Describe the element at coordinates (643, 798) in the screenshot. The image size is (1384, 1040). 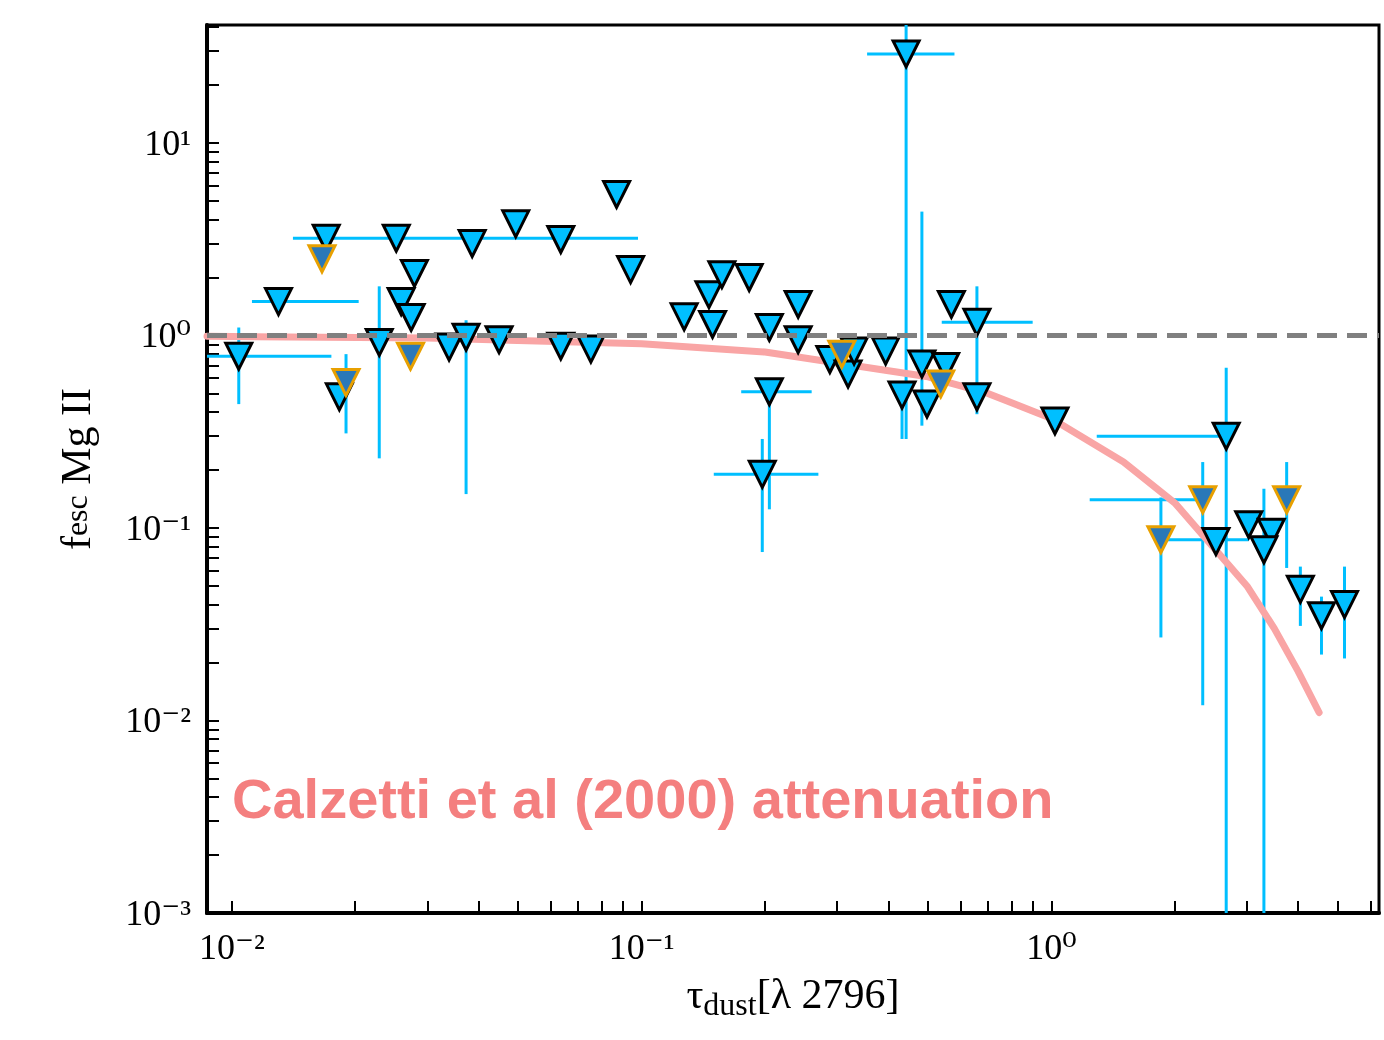
I see `annotation: Calzetti et al (2000) attenuation` at that location.